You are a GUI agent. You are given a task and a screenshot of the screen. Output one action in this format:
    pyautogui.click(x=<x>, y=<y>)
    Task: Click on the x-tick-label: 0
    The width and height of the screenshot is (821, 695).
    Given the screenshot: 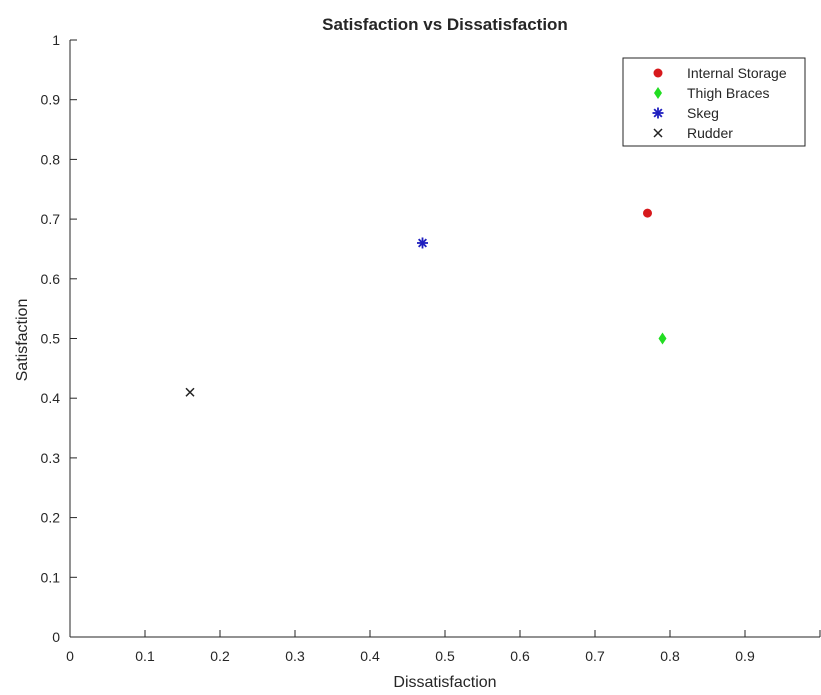 What is the action you would take?
    pyautogui.click(x=70, y=656)
    